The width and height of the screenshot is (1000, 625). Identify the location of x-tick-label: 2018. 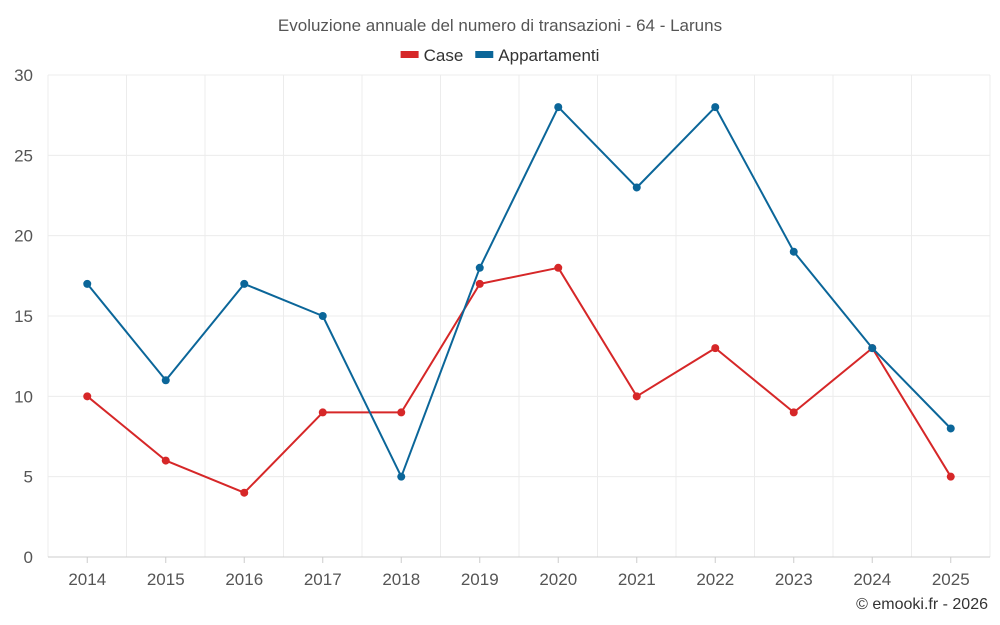
(401, 579).